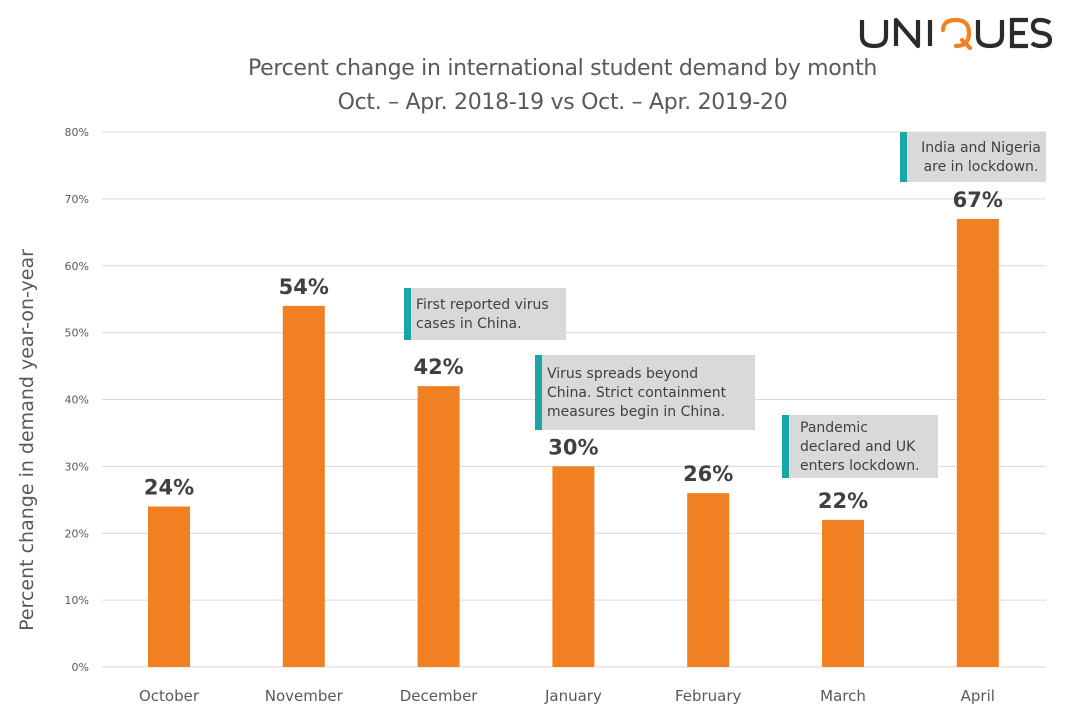  I want to click on logo-letter-s, so click(1041, 33).